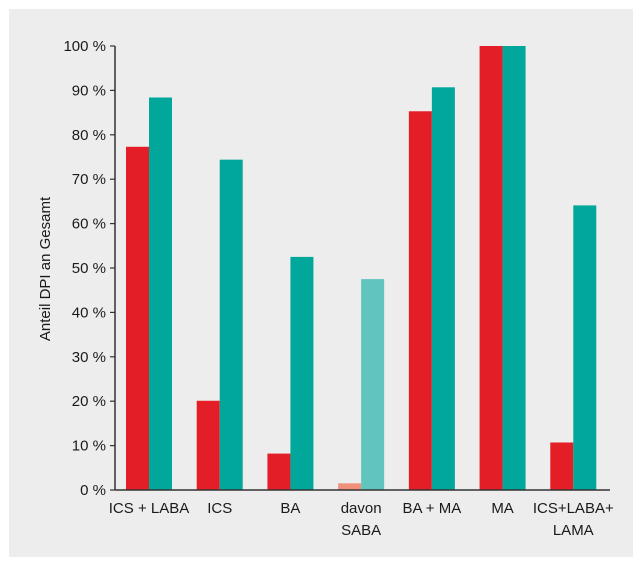 The width and height of the screenshot is (642, 568). I want to click on x-category-label: ICS, so click(219, 508).